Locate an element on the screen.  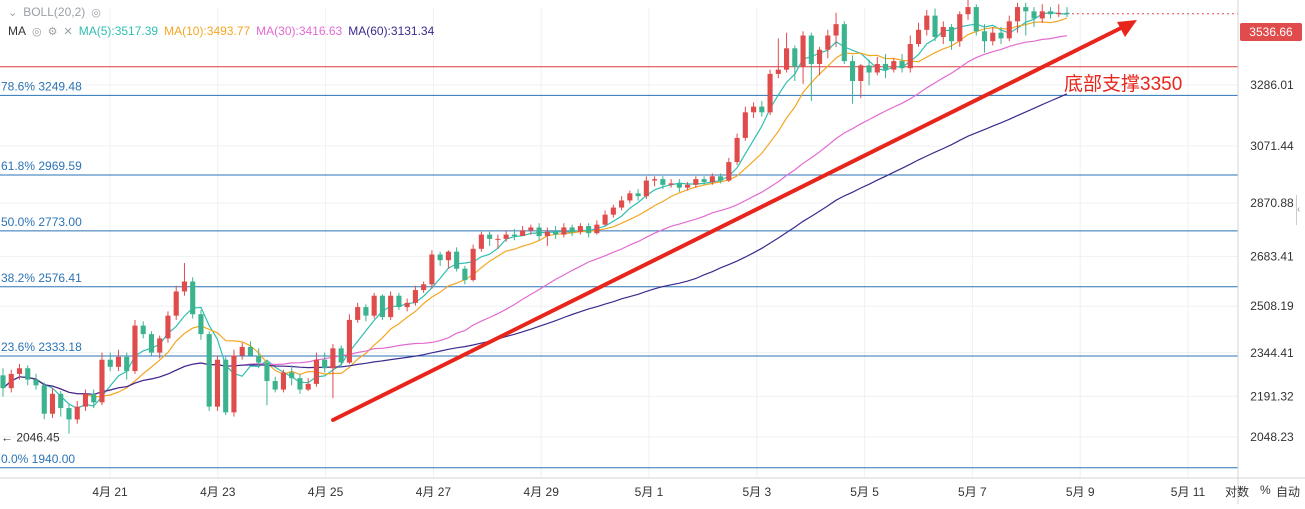
peak-price-label: 3605.93 → is located at coordinates (945, 1).